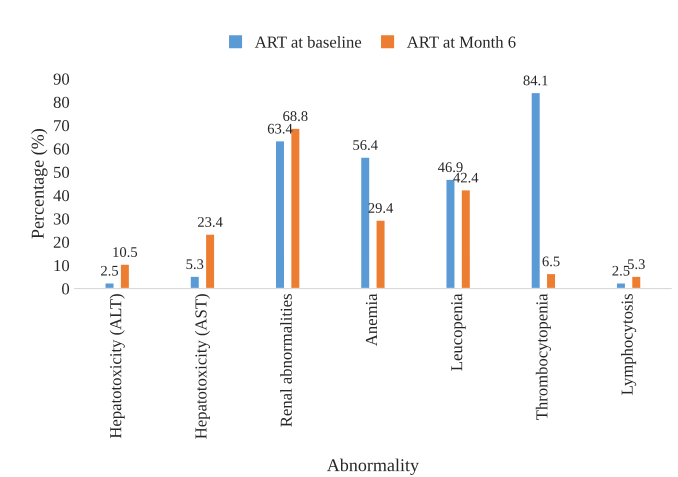 This screenshot has height=477, width=678. What do you see at coordinates (125, 252) in the screenshot?
I see `data-label: 10.5` at bounding box center [125, 252].